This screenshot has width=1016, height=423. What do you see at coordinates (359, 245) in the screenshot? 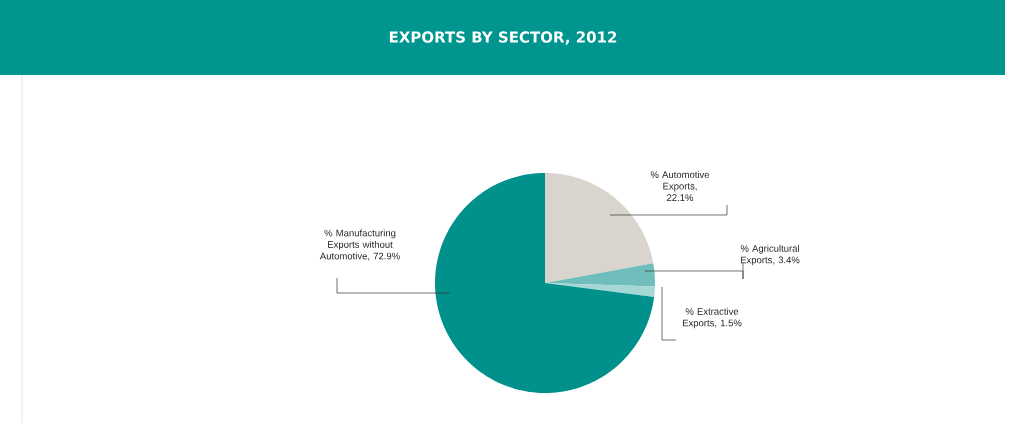
I see `data-label: % Manufacturing Exports without Automotive, 72.9%` at bounding box center [359, 245].